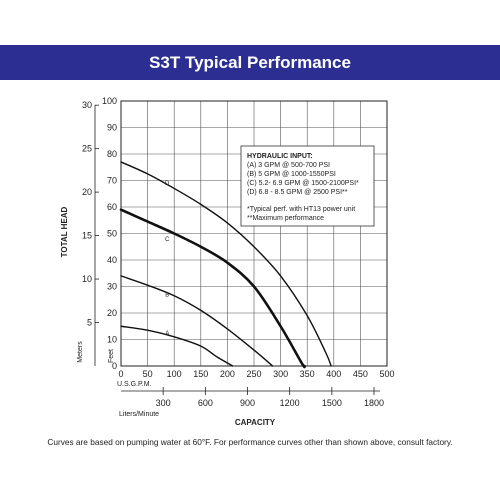 This screenshot has height=500, width=500. Describe the element at coordinates (307, 374) in the screenshot. I see `x-tick-label: 350` at that location.